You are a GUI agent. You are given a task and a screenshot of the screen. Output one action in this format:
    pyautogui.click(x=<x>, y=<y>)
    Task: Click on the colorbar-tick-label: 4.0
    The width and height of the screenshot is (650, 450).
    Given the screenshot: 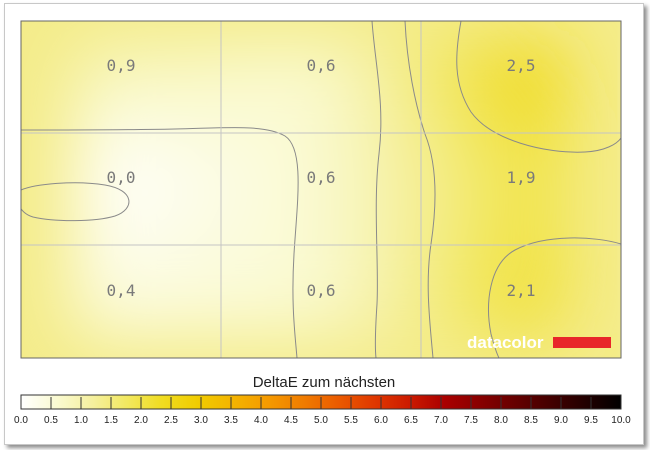 What is the action you would take?
    pyautogui.click(x=261, y=420)
    